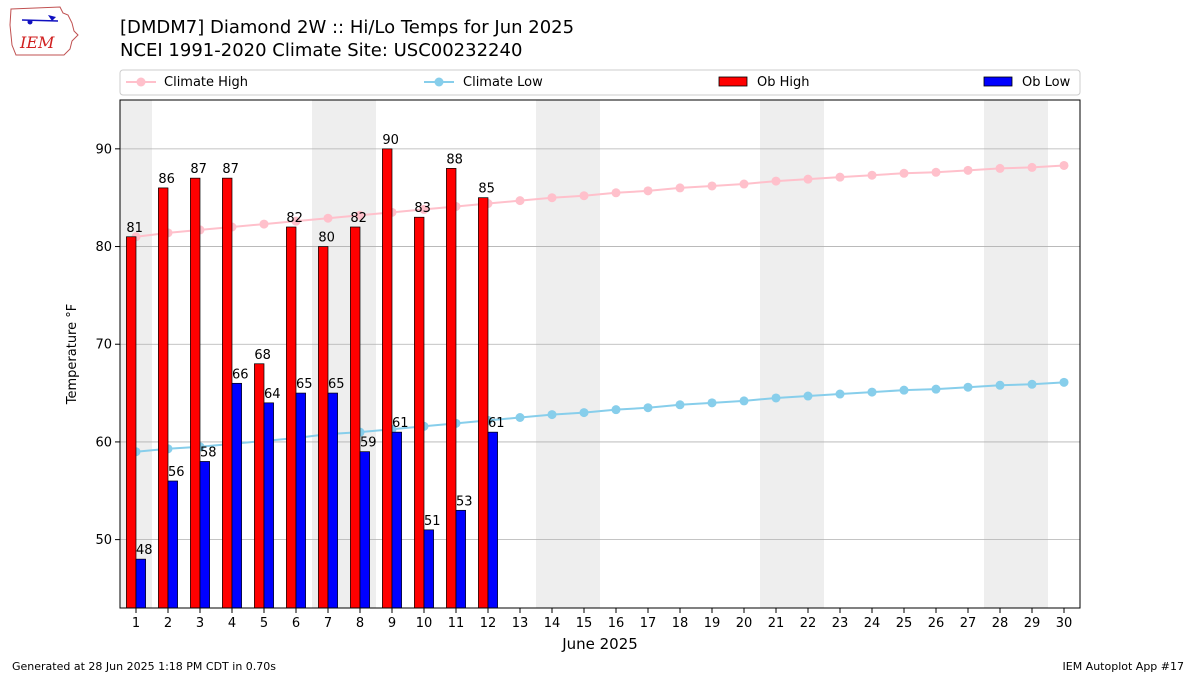 This screenshot has height=675, width=1200. Describe the element at coordinates (904, 623) in the screenshot. I see `x-tick-label-25: 25` at that location.